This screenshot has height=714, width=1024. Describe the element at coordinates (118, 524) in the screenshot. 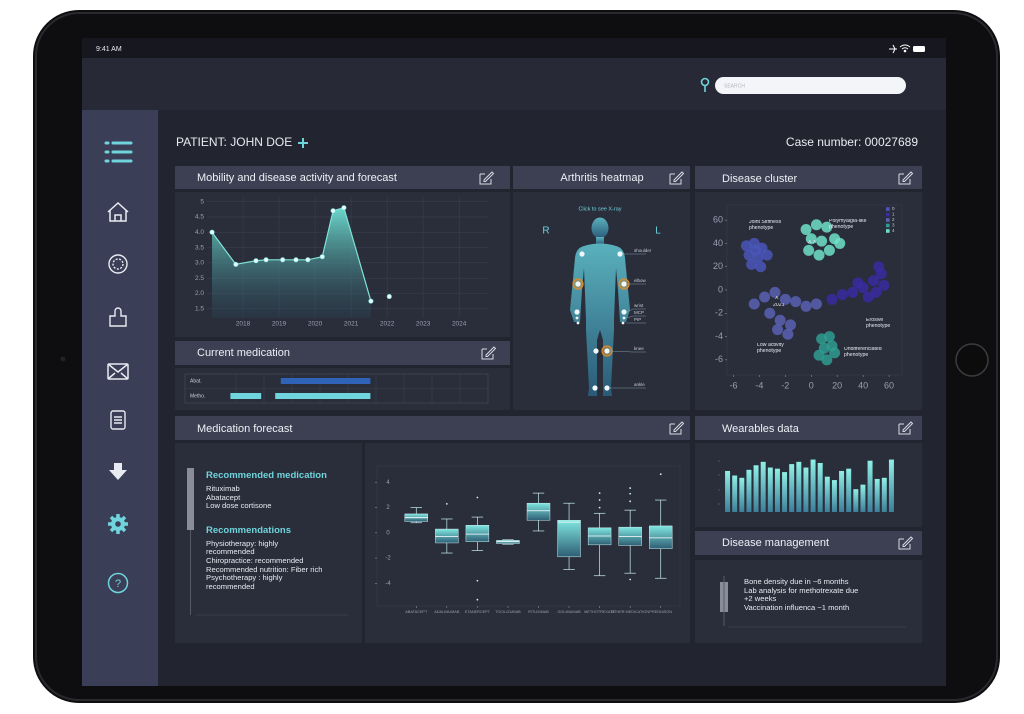

I see `settings-icon` at that location.